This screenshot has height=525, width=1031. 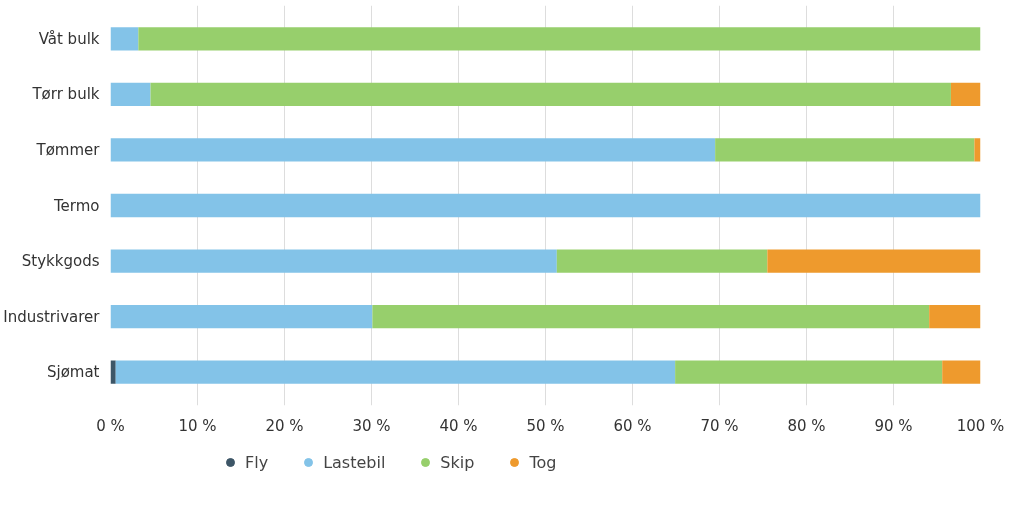 What do you see at coordinates (543, 462) in the screenshot?
I see `legend-label: Tog` at bounding box center [543, 462].